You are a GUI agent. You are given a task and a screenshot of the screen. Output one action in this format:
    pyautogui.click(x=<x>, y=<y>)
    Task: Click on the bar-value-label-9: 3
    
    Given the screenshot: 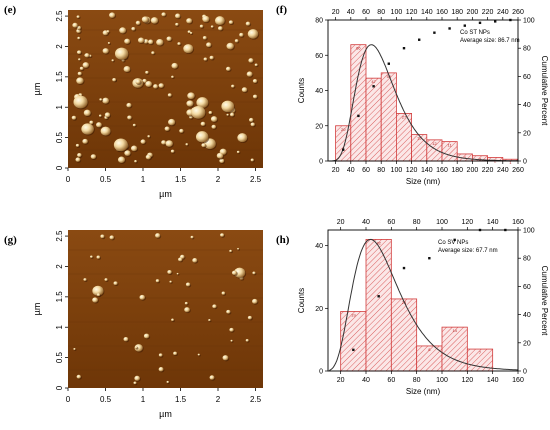 What is the action you would take?
    pyautogui.click(x=480, y=159)
    